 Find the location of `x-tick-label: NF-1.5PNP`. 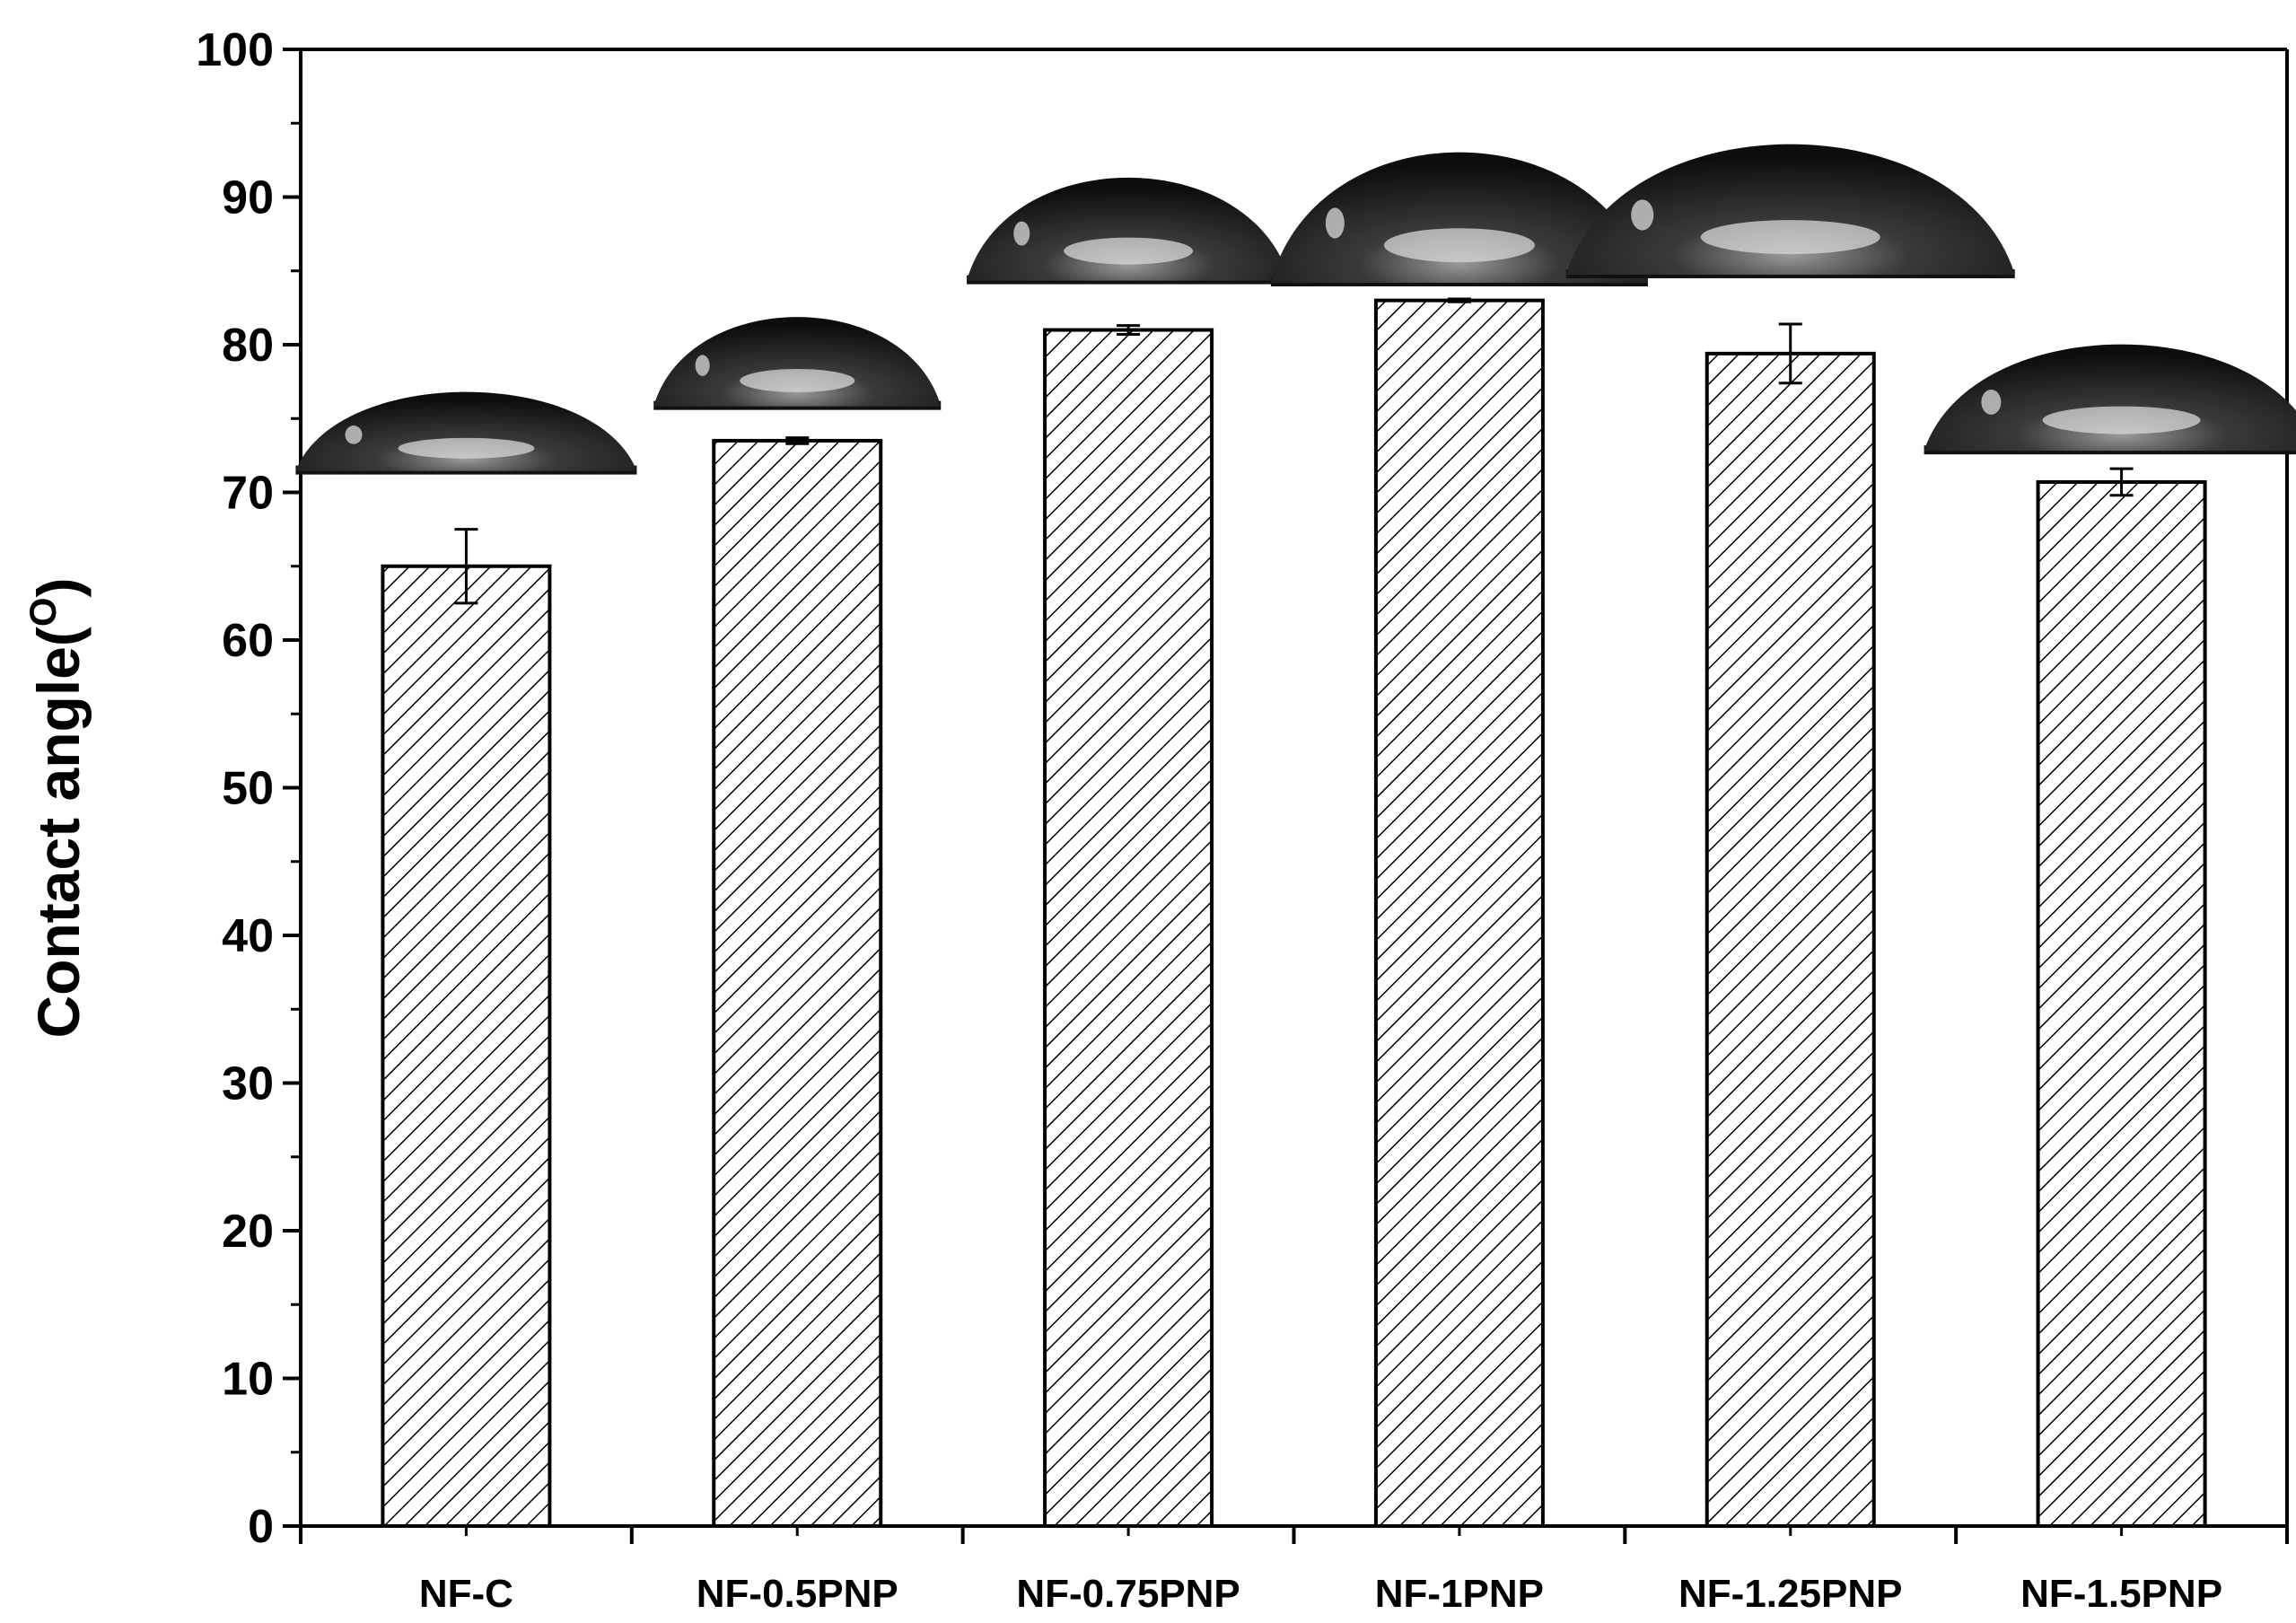

x-tick-label: NF-1.5PNP is located at coordinates (2121, 1594).